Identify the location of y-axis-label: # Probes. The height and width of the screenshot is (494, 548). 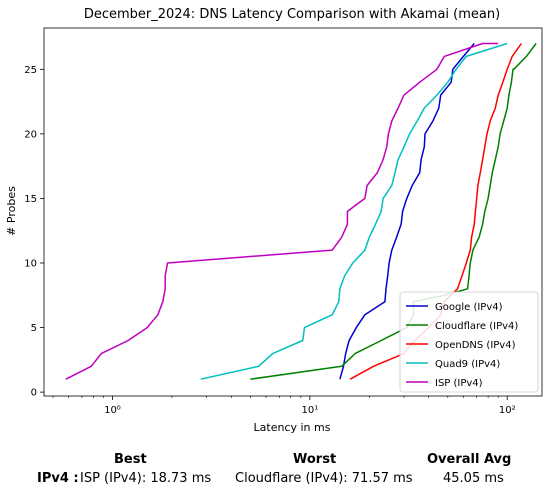
(11, 211).